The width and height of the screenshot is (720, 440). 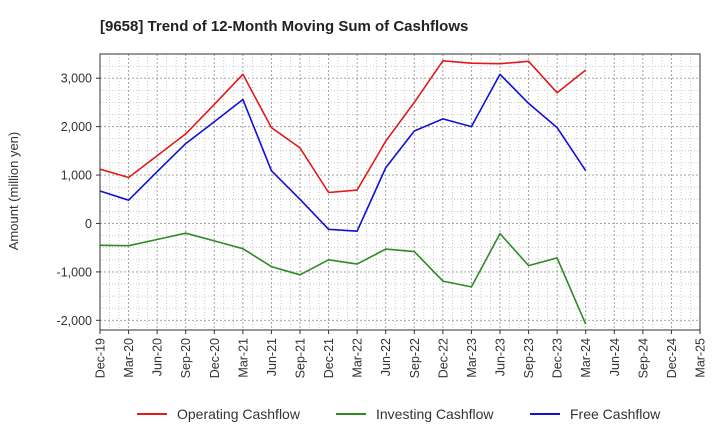 I want to click on x-tick-label: Sep-23, so click(x=529, y=358).